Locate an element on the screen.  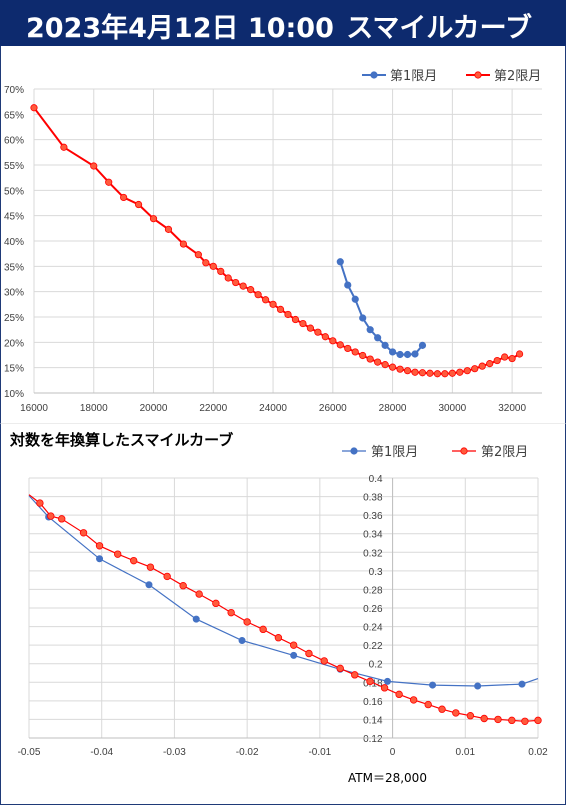
chart1-x-tick-label: 30000 is located at coordinates (452, 408).